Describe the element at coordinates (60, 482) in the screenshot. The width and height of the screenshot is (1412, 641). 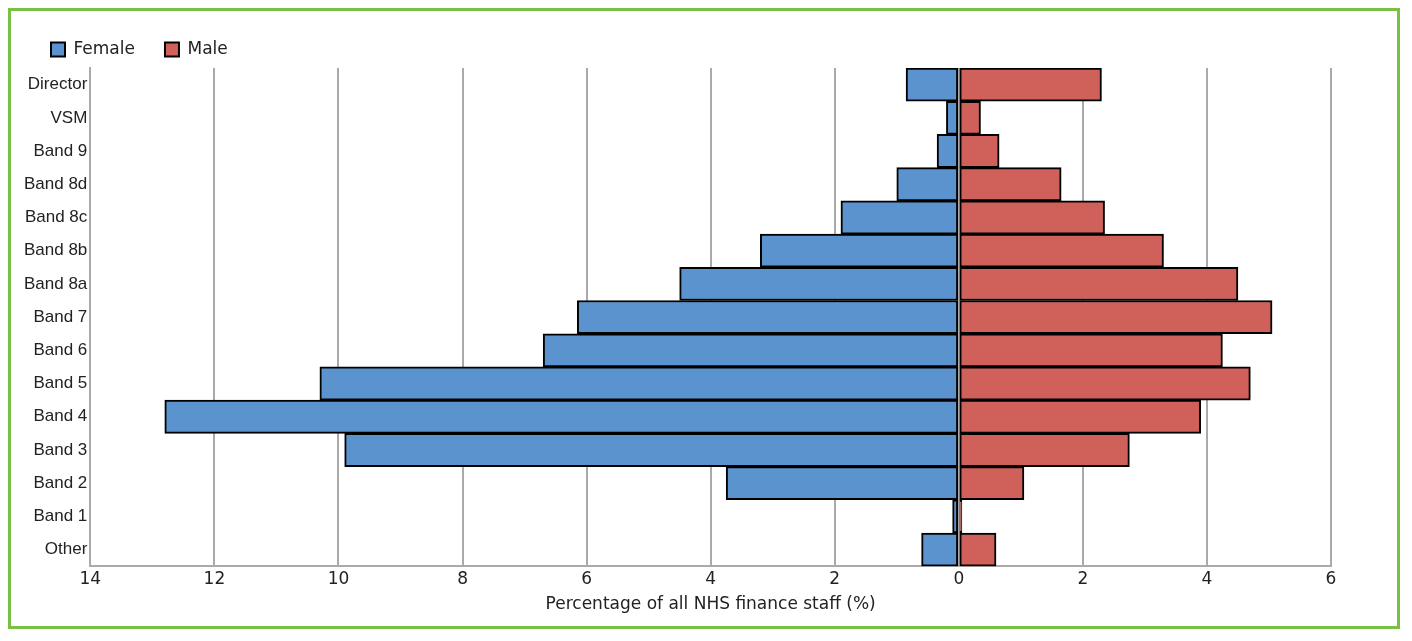
I see `y-tick-label: Band 2` at that location.